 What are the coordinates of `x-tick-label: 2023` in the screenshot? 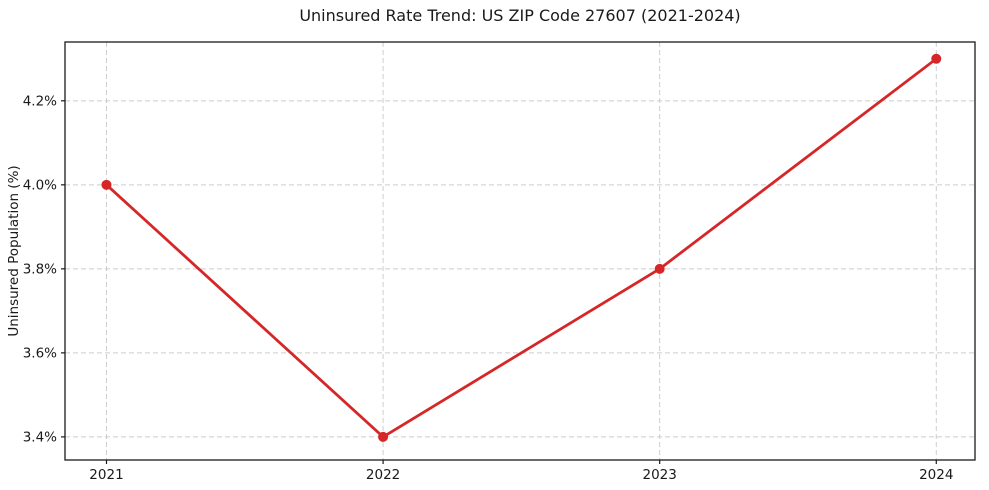 It's located at (660, 475).